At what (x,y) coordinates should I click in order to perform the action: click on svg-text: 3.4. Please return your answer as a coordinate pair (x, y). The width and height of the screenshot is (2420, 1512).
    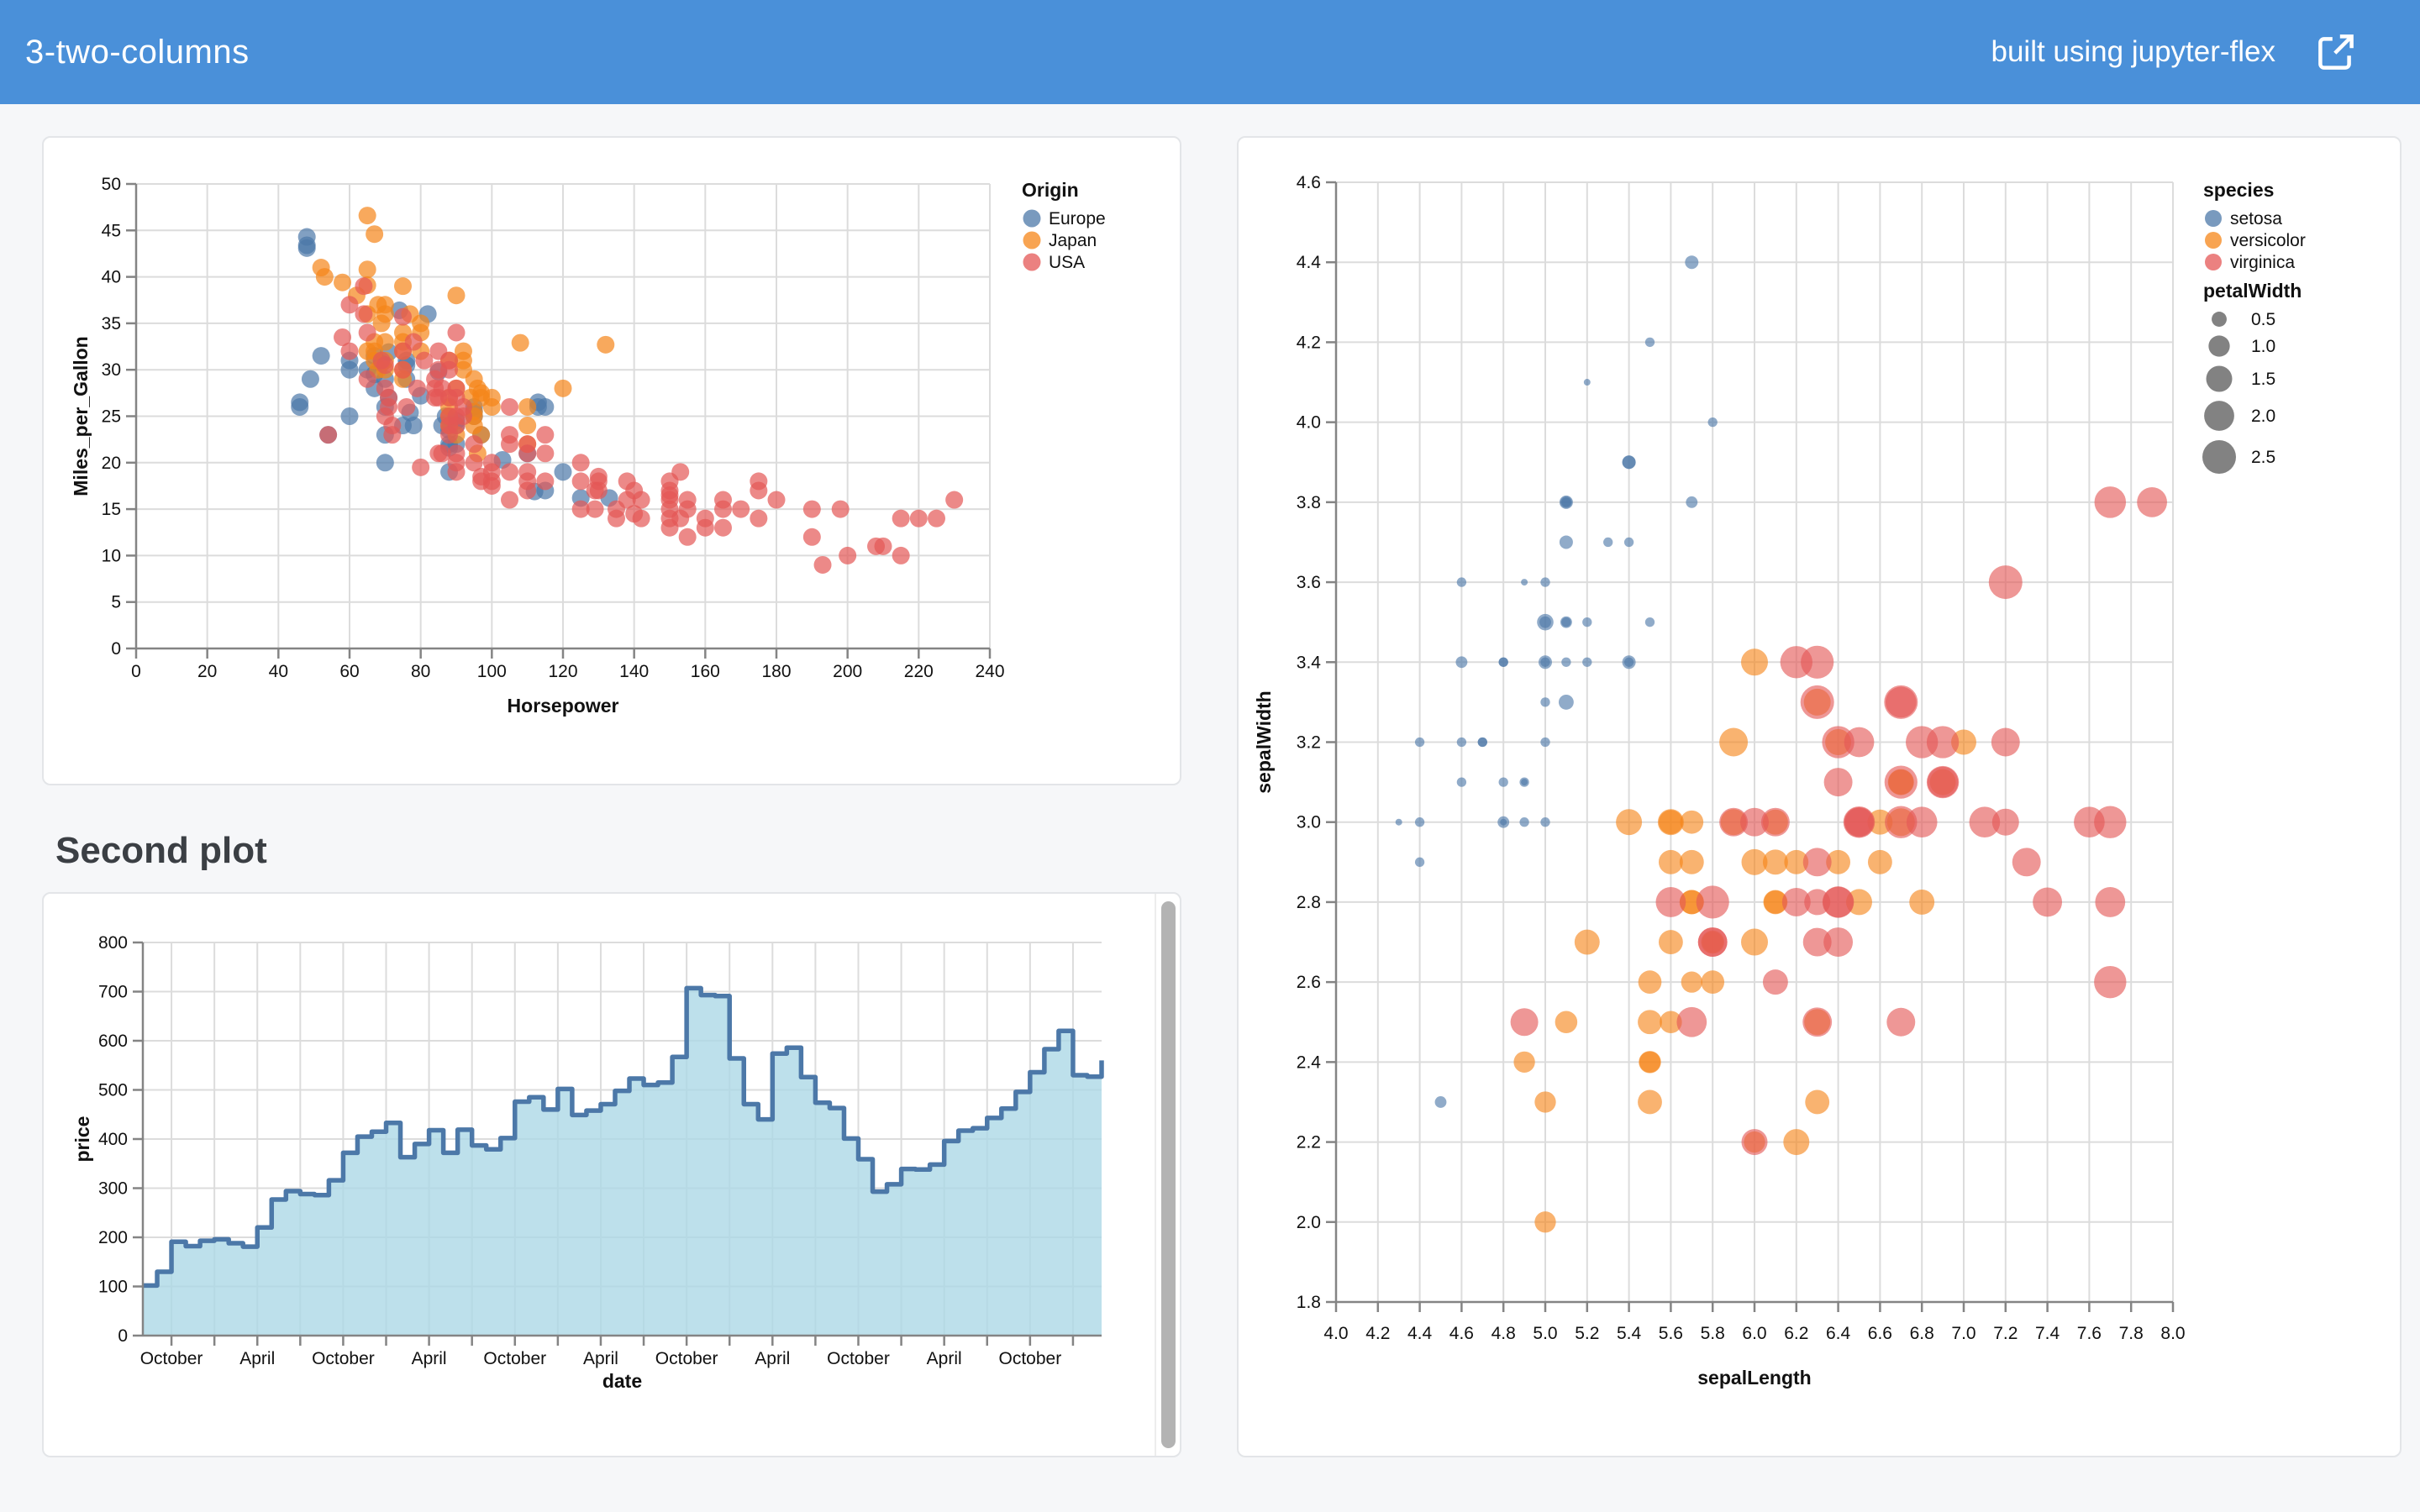
    Looking at the image, I should click on (1309, 662).